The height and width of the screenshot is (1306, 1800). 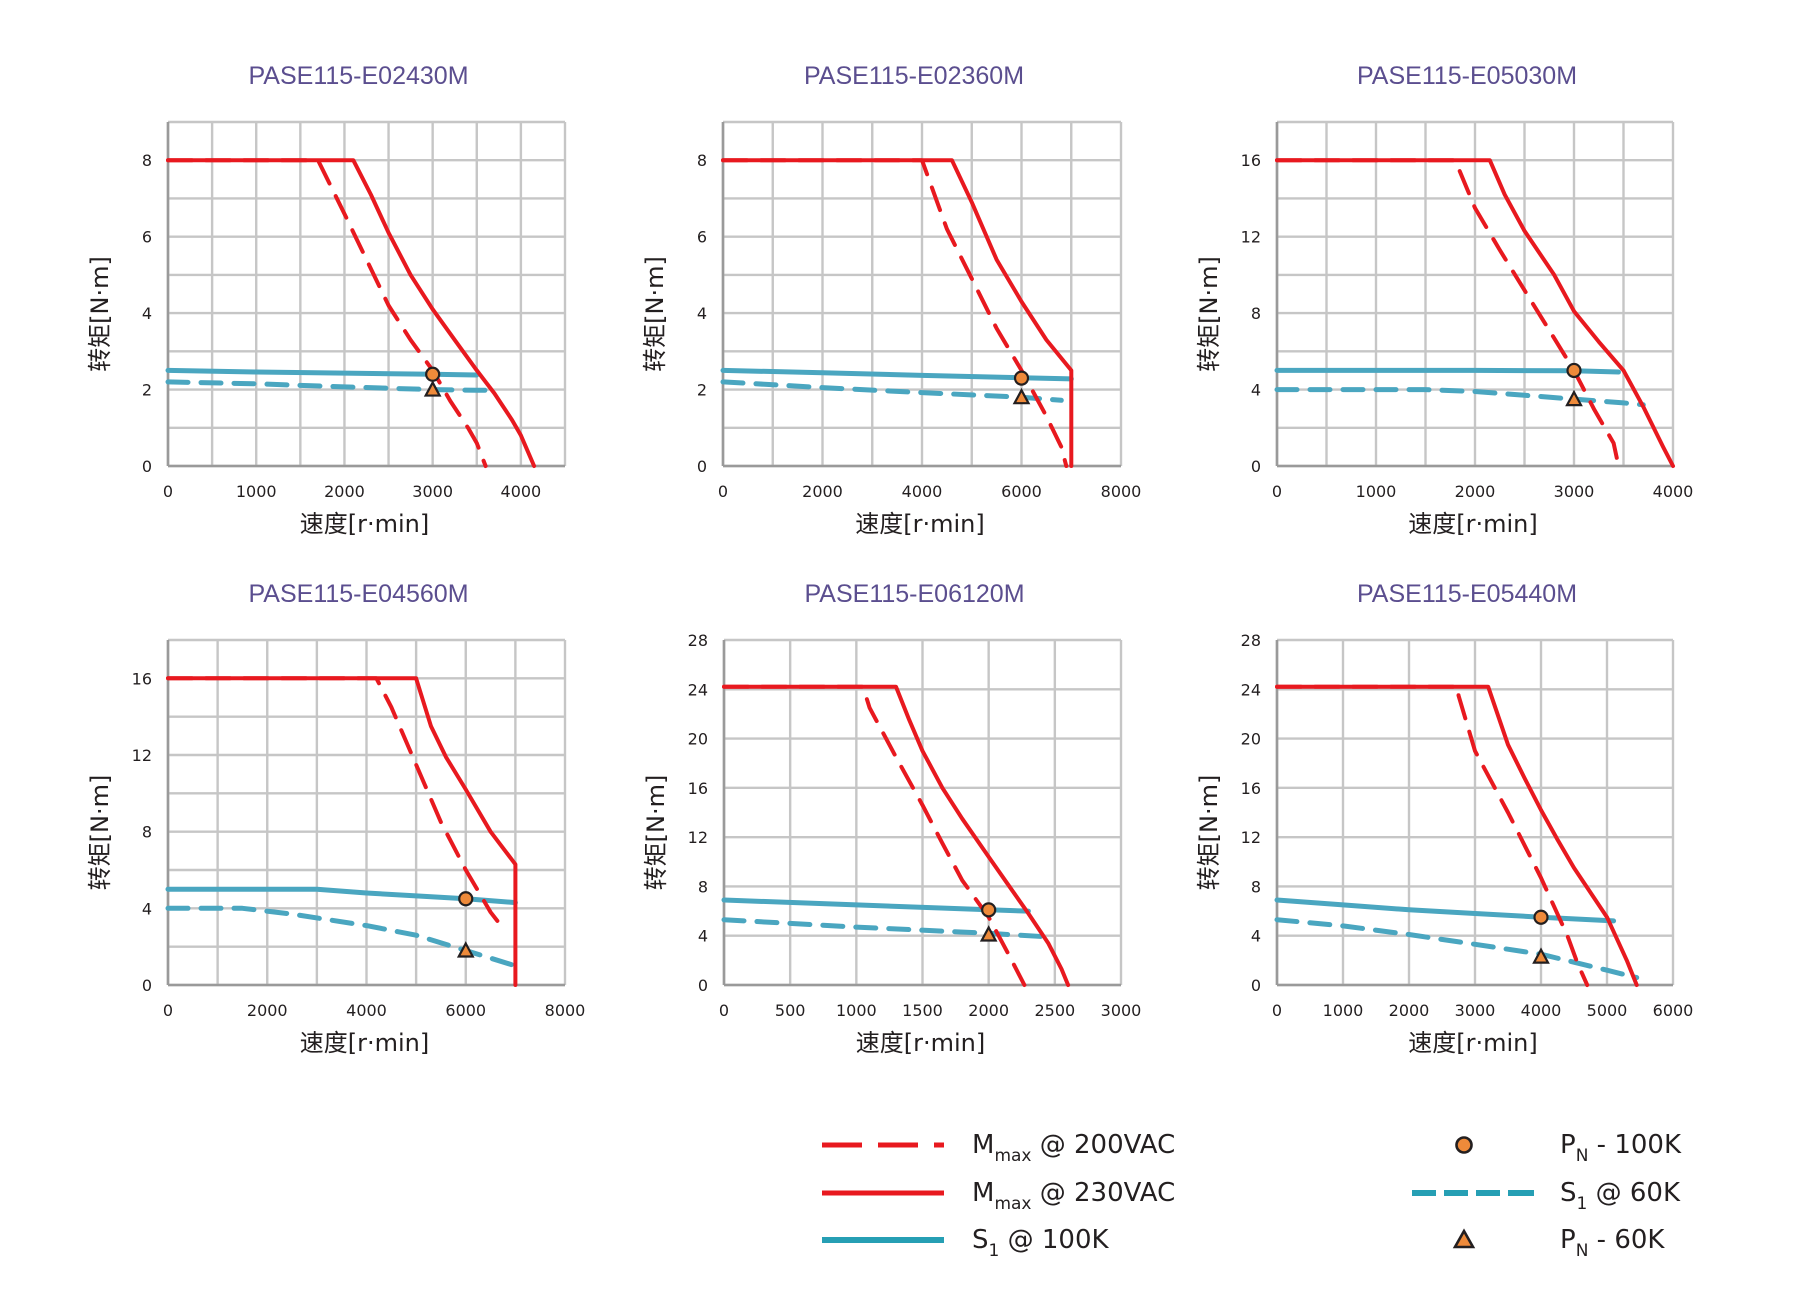 I want to click on x-tick-label: 8000, so click(x=1121, y=491).